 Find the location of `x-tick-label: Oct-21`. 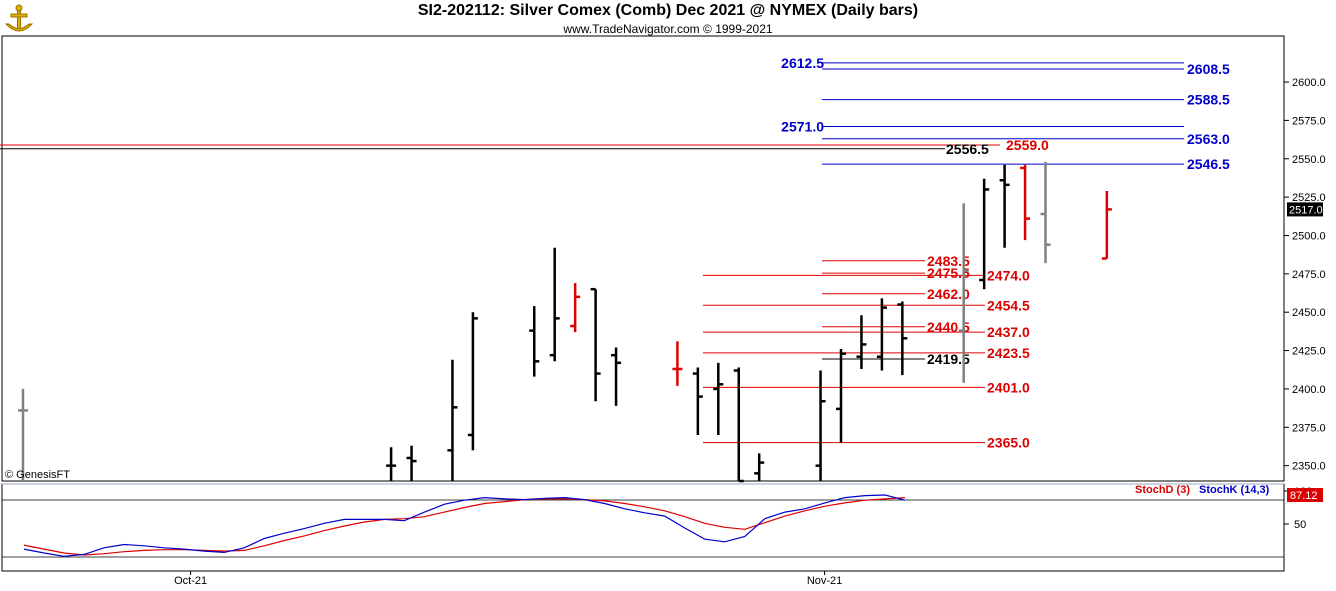

x-tick-label: Oct-21 is located at coordinates (190, 581).